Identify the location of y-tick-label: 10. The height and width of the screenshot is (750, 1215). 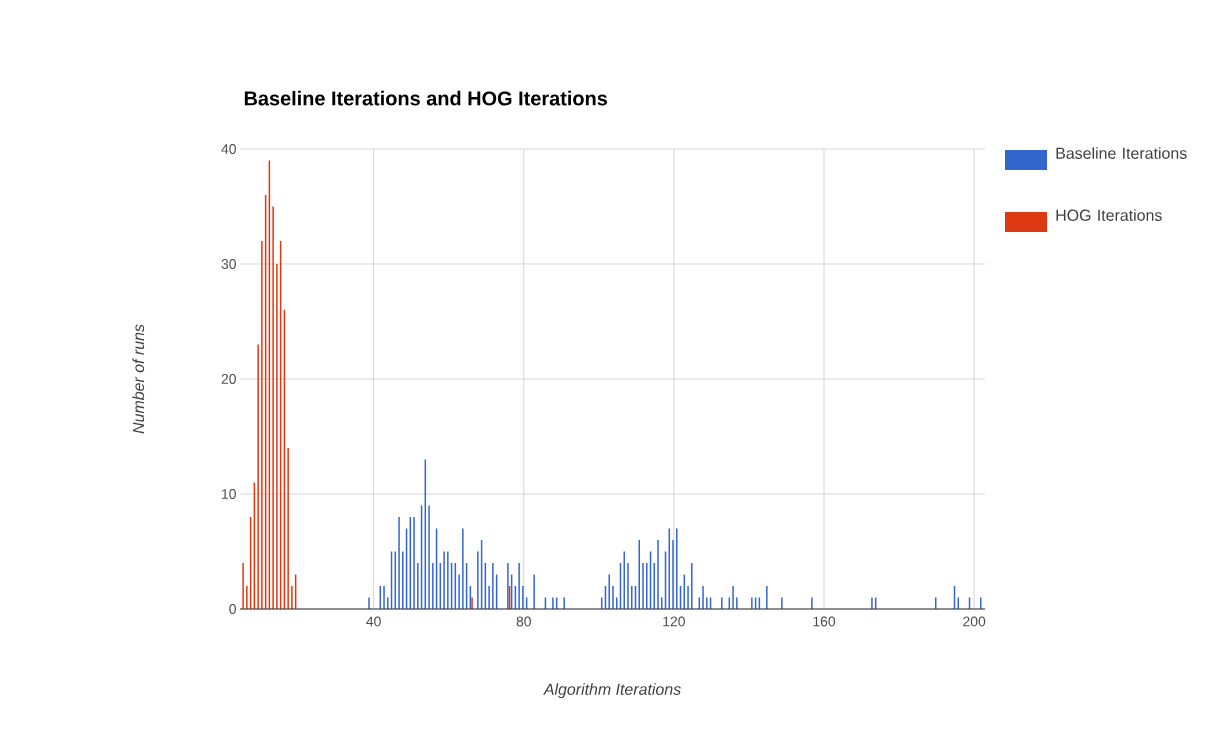
(229, 494).